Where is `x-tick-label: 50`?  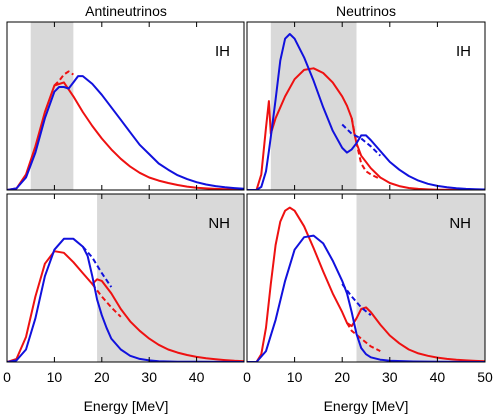 x-tick-label: 50 is located at coordinates (485, 377).